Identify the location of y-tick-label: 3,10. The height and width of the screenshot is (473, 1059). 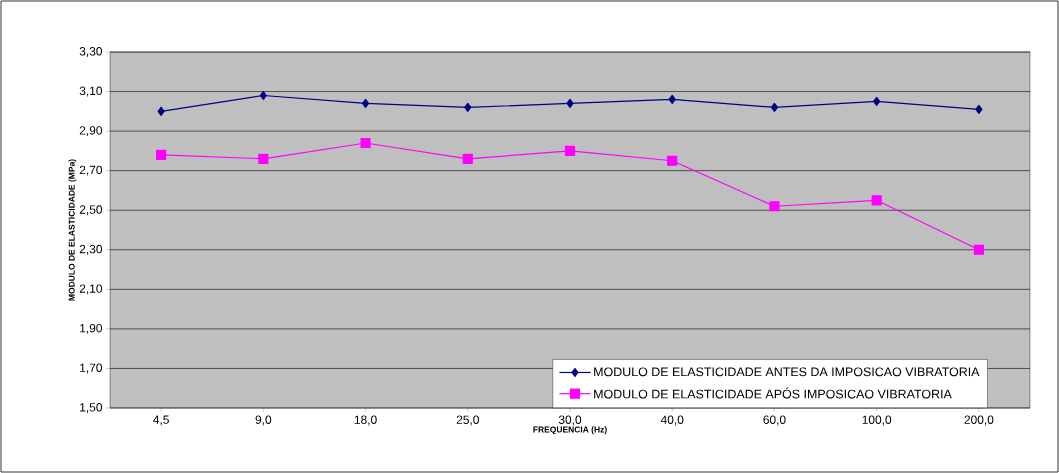
(91, 91).